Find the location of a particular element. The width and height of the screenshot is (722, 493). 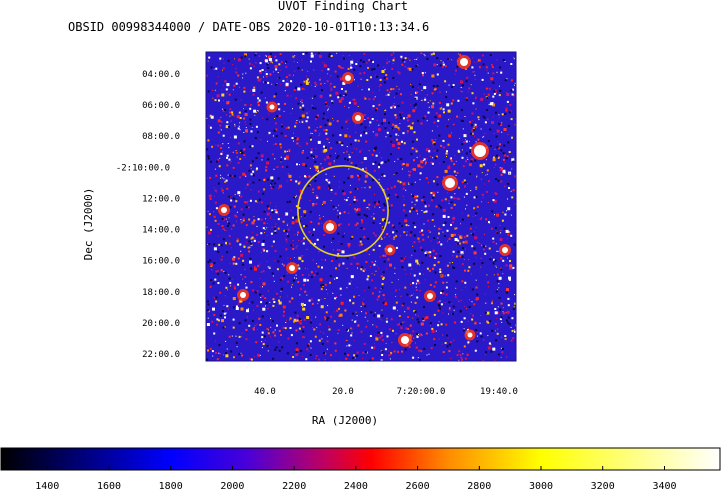

star is located at coordinates (330, 227).